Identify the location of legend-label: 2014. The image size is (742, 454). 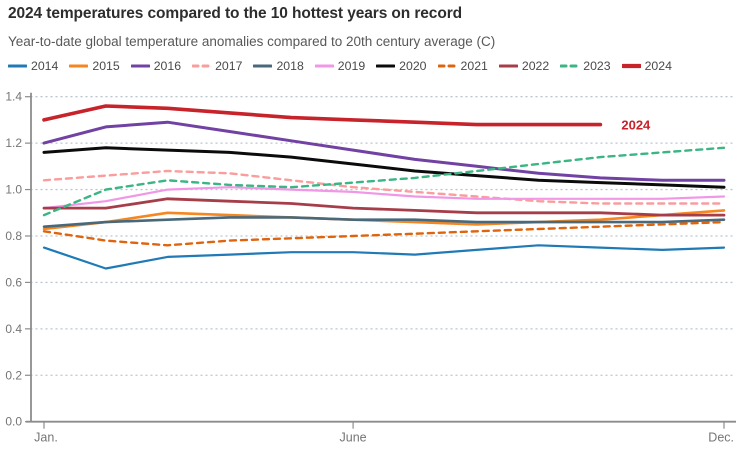
(45, 66).